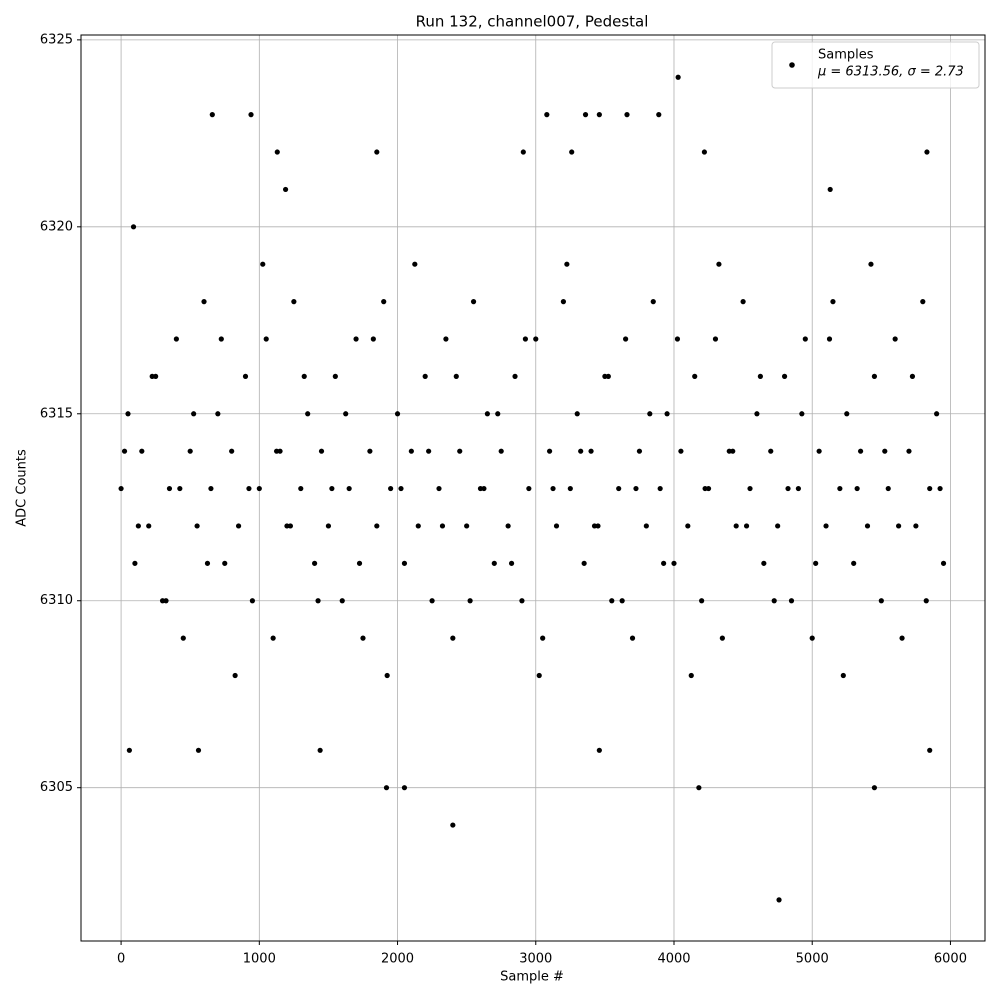 The width and height of the screenshot is (1000, 1004). I want to click on x-tick-label: 0, so click(121, 959).